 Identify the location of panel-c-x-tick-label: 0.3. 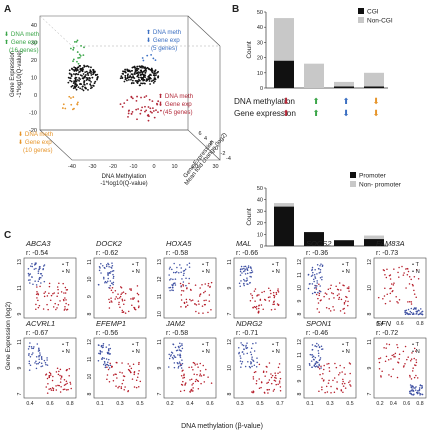
(239, 404).